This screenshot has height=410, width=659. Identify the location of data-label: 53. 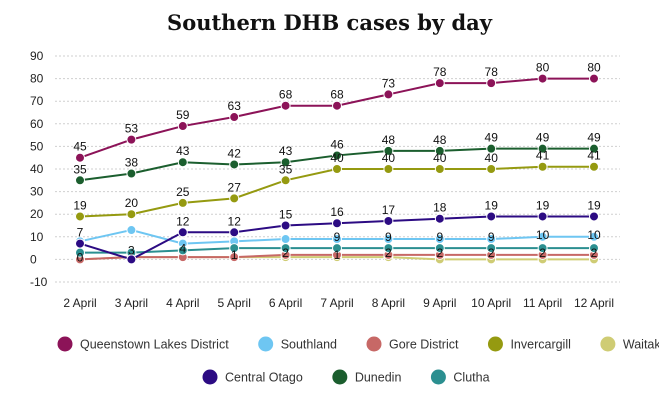
(132, 129).